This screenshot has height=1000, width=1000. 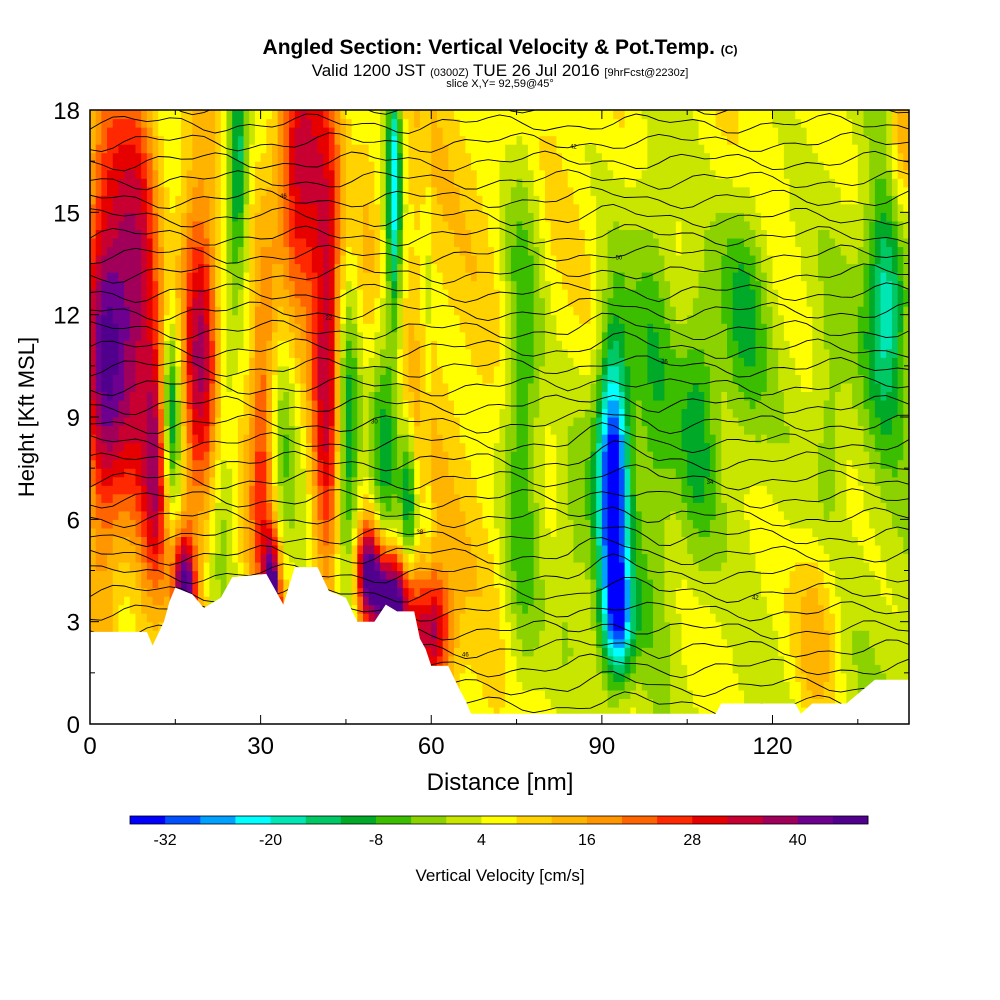 What do you see at coordinates (260, 746) in the screenshot?
I see `x-tick-label: 30` at bounding box center [260, 746].